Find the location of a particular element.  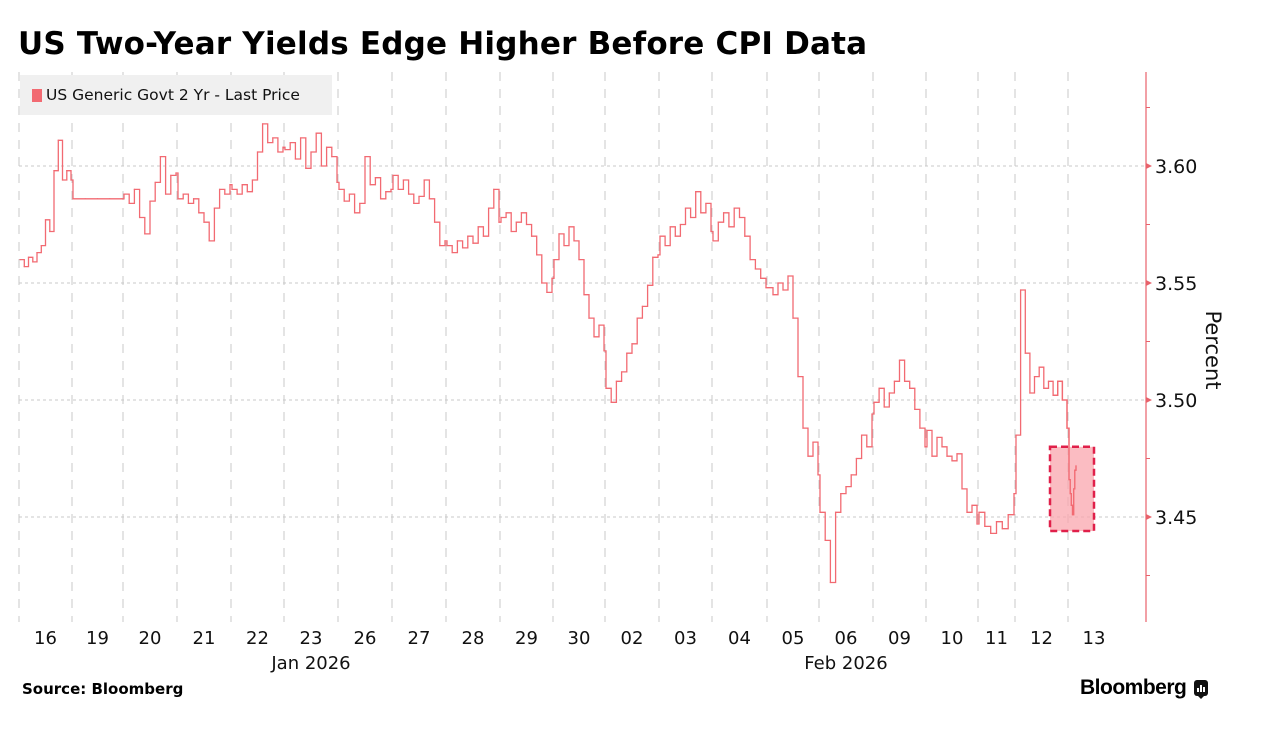

x-tick-label: 12 is located at coordinates (1041, 638).